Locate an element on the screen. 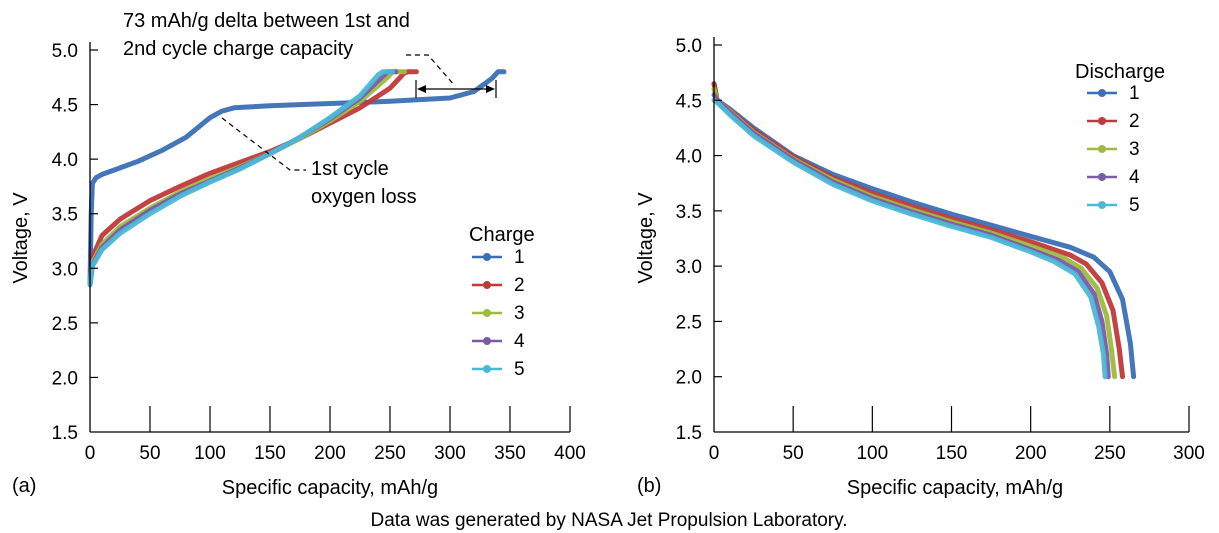  charge-y-tick-label-3-5: 3.5 is located at coordinates (65, 215).